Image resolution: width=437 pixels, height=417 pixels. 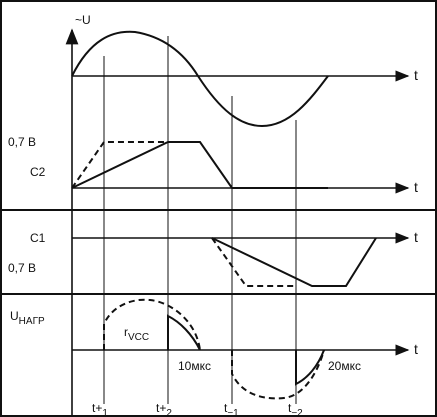 What do you see at coordinates (253, 262) in the screenshot?
I see `c1-dashed` at bounding box center [253, 262].